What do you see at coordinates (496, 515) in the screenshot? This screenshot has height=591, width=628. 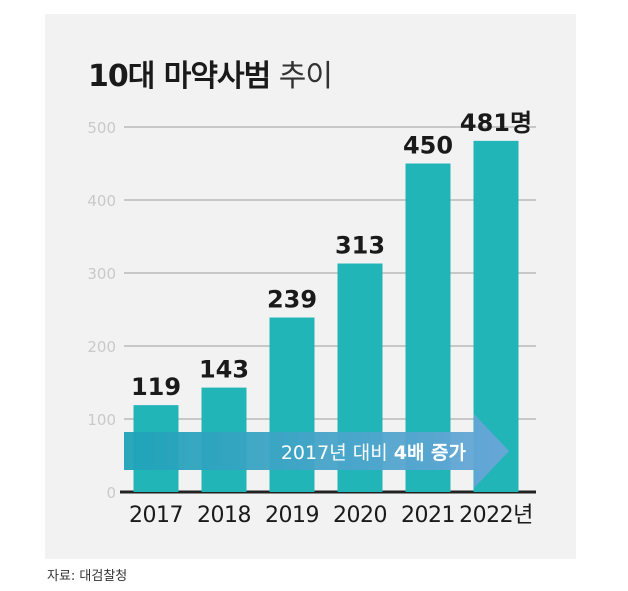 I see `x-tick-label: 2022년` at bounding box center [496, 515].